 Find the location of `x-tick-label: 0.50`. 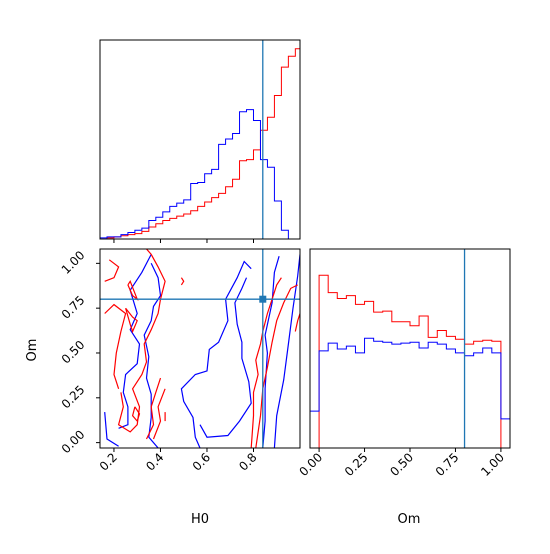

x-tick-label: 0.50 is located at coordinates (401, 464).